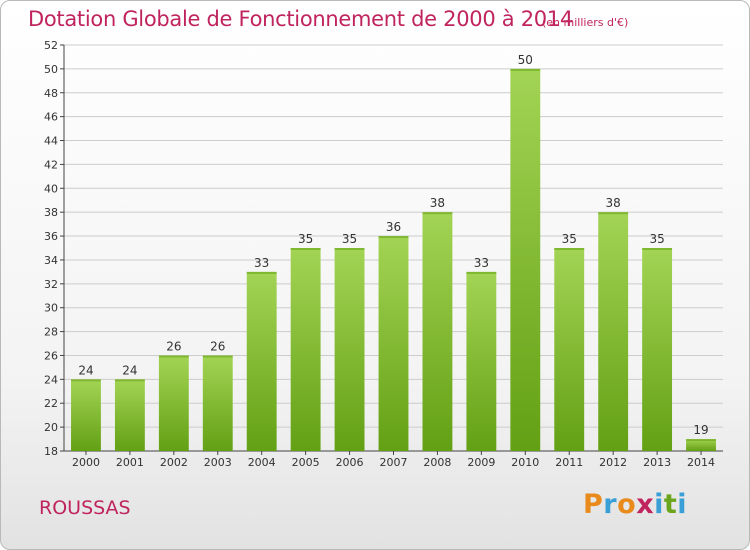  I want to click on chart-unit-label: (en milliers d'€), so click(585, 22).